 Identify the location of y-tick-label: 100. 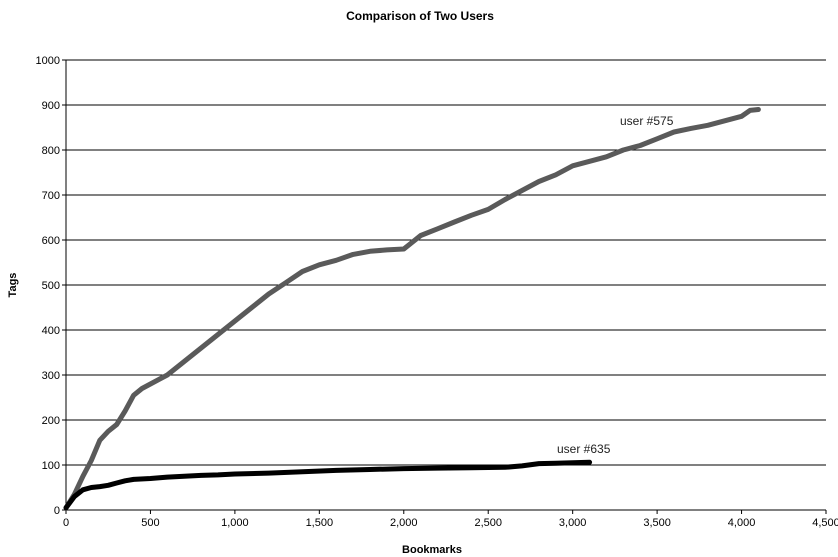
(51, 466).